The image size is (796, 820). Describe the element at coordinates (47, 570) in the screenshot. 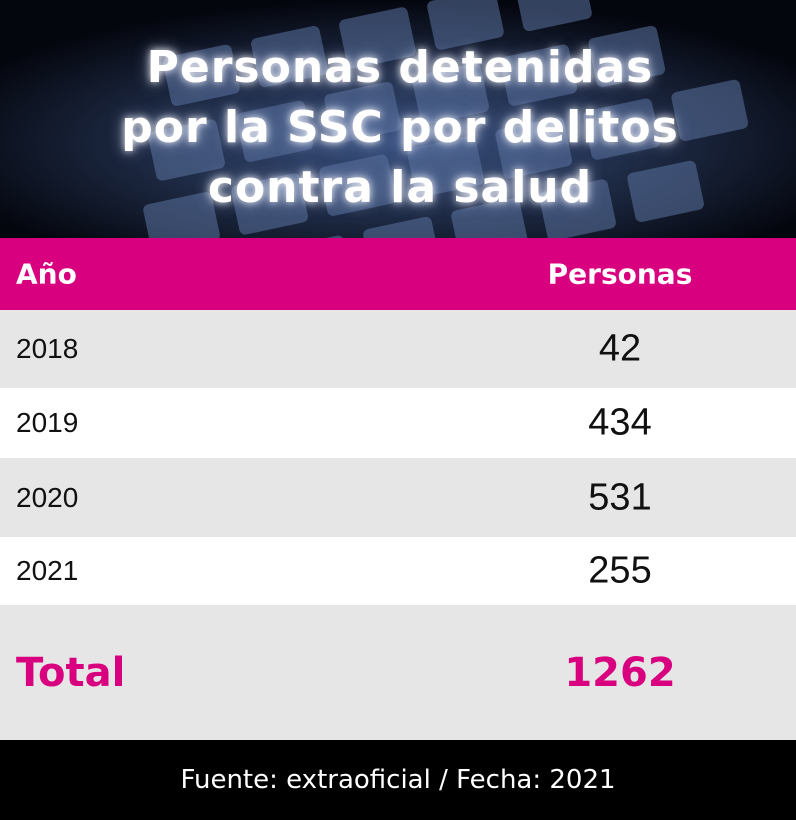

I see `year-cell: 2021` at that location.